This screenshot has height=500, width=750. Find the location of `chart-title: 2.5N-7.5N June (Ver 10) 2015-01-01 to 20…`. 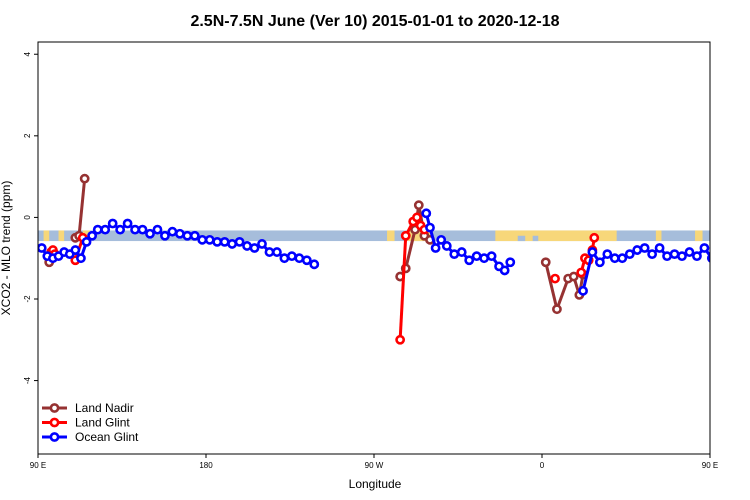

chart-title: 2.5N-7.5N June (Ver 10) 2015-01-01 to 20… is located at coordinates (374, 21).